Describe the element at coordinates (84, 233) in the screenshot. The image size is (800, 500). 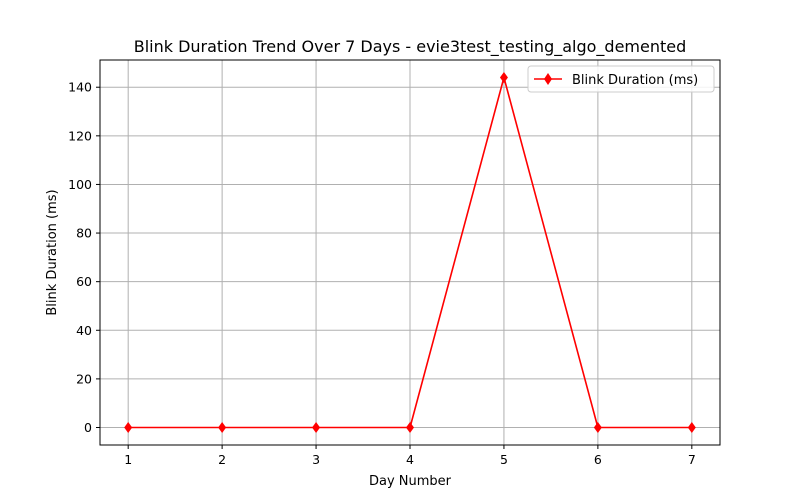
I see `y-tick-label: 80` at that location.